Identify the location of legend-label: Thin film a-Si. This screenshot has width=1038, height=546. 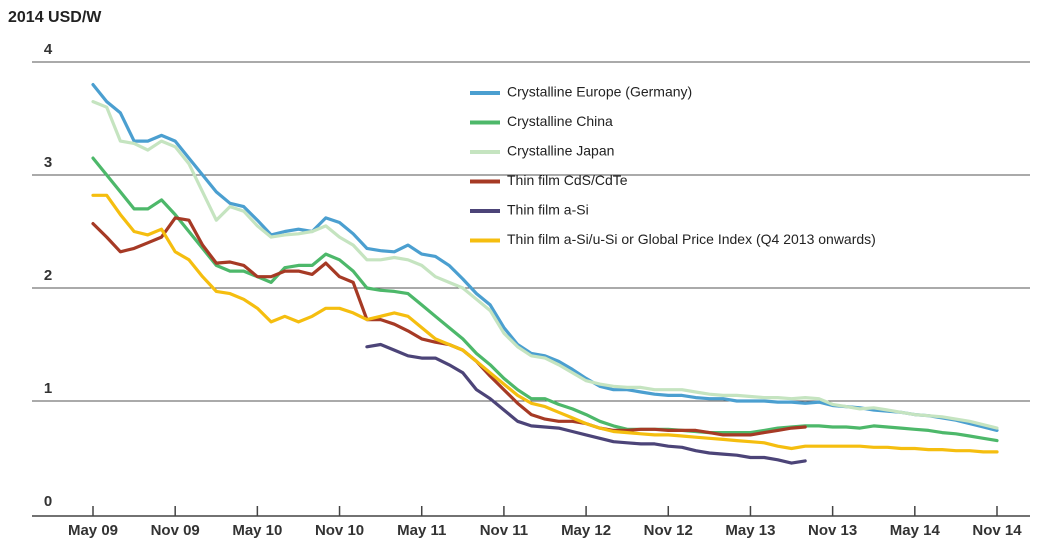
(548, 210).